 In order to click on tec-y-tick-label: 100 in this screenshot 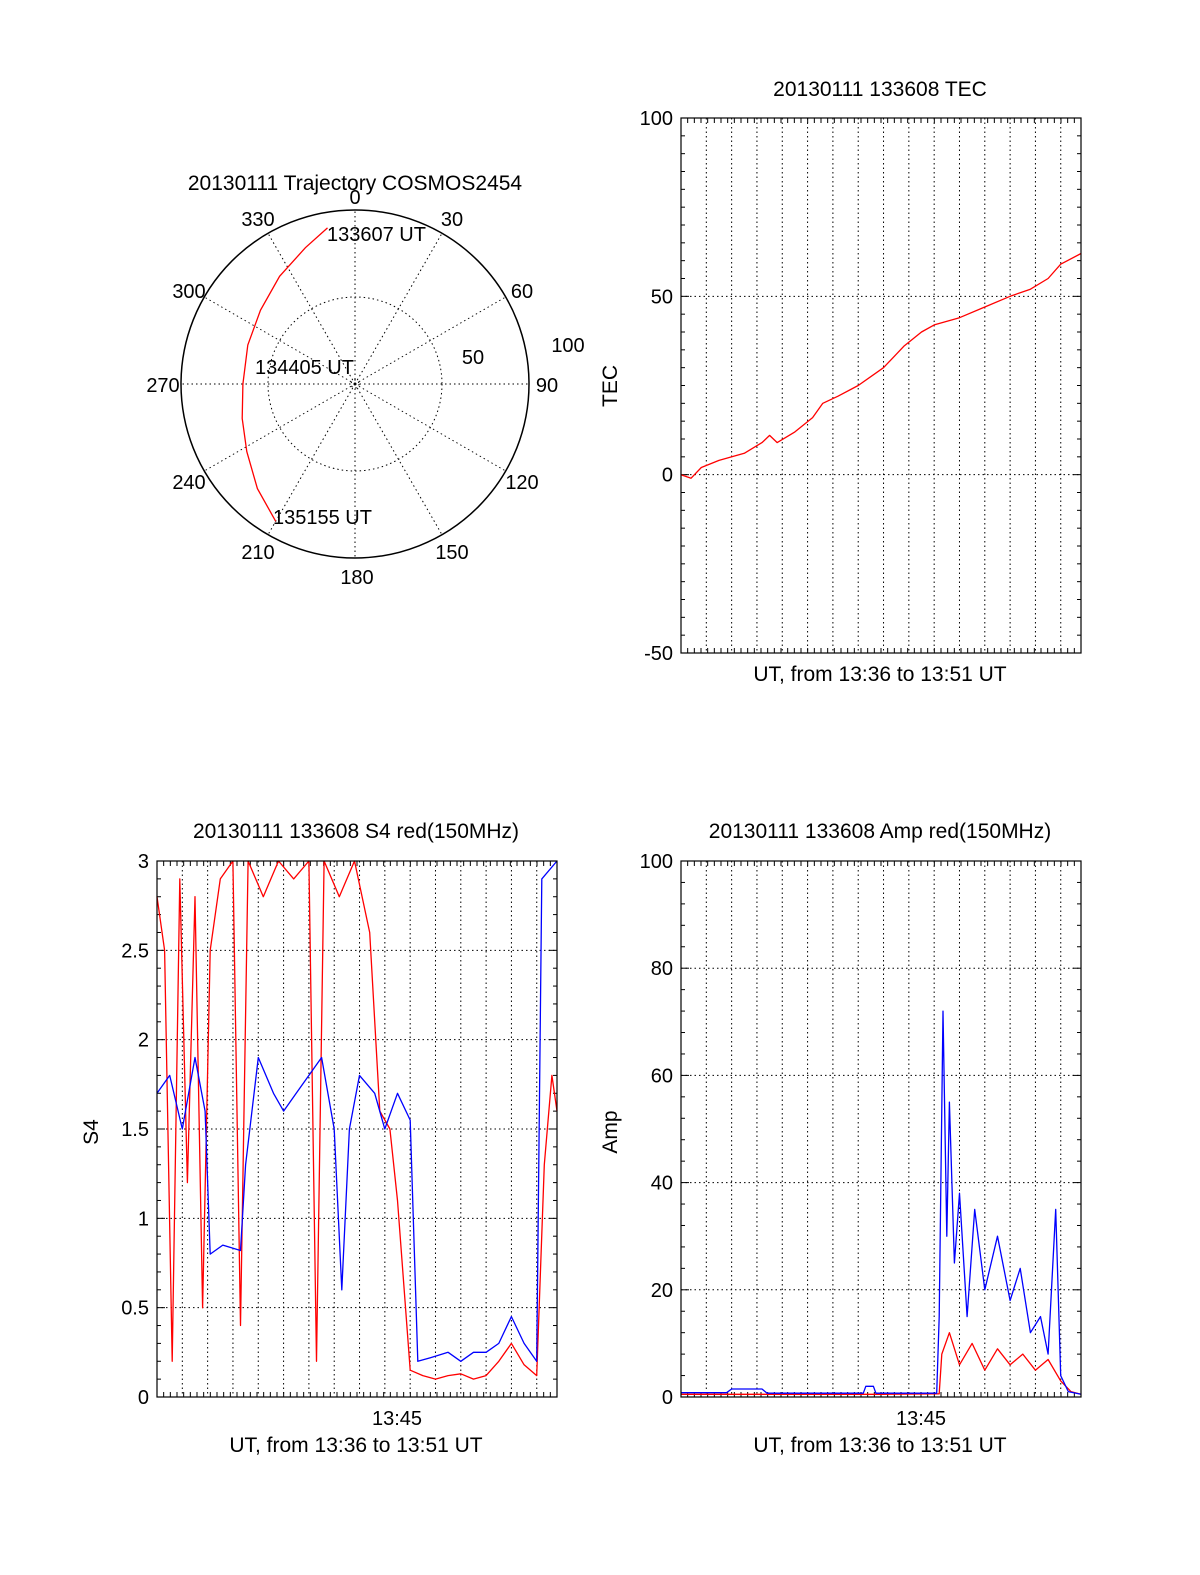, I will do `click(656, 119)`.